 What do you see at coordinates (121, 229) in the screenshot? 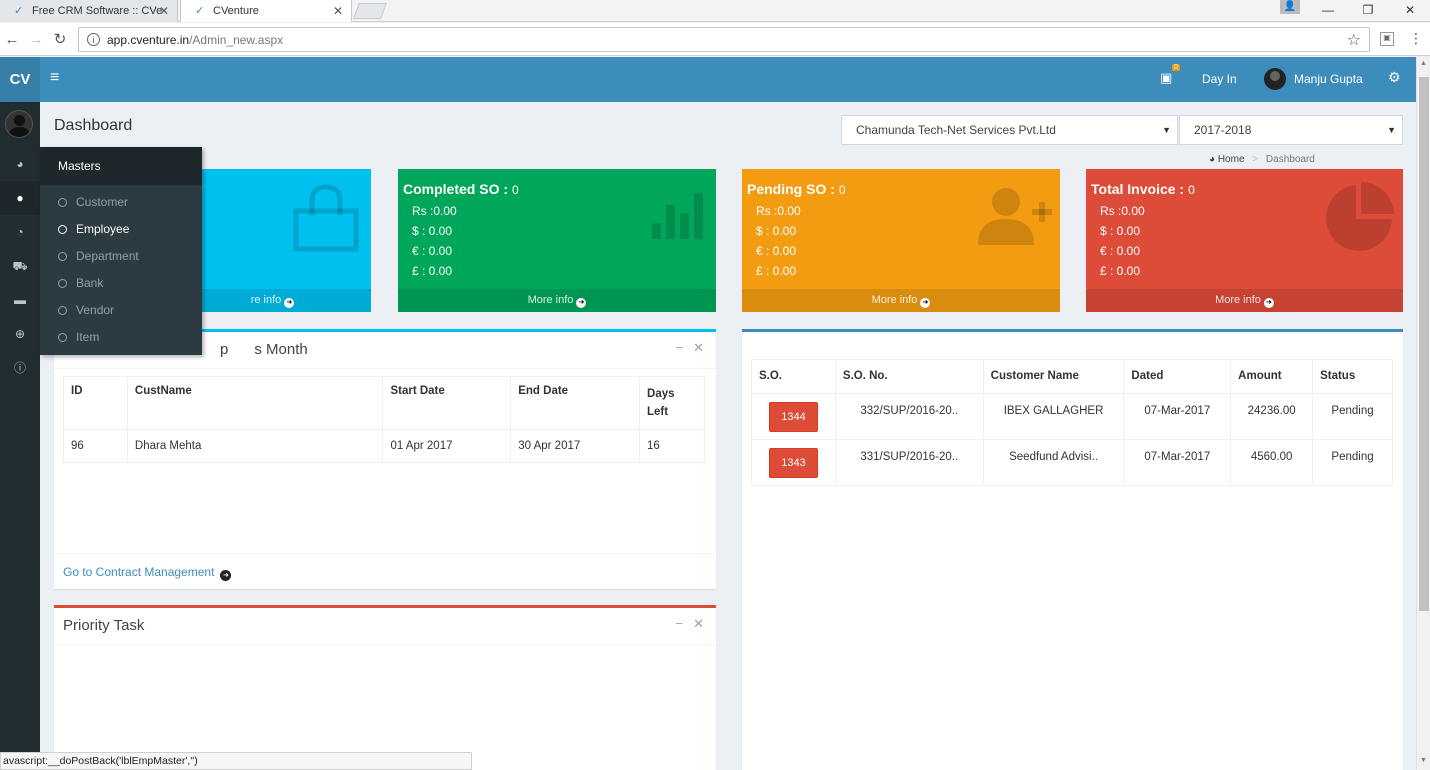
I see `menu-item-employee: Employee` at bounding box center [121, 229].